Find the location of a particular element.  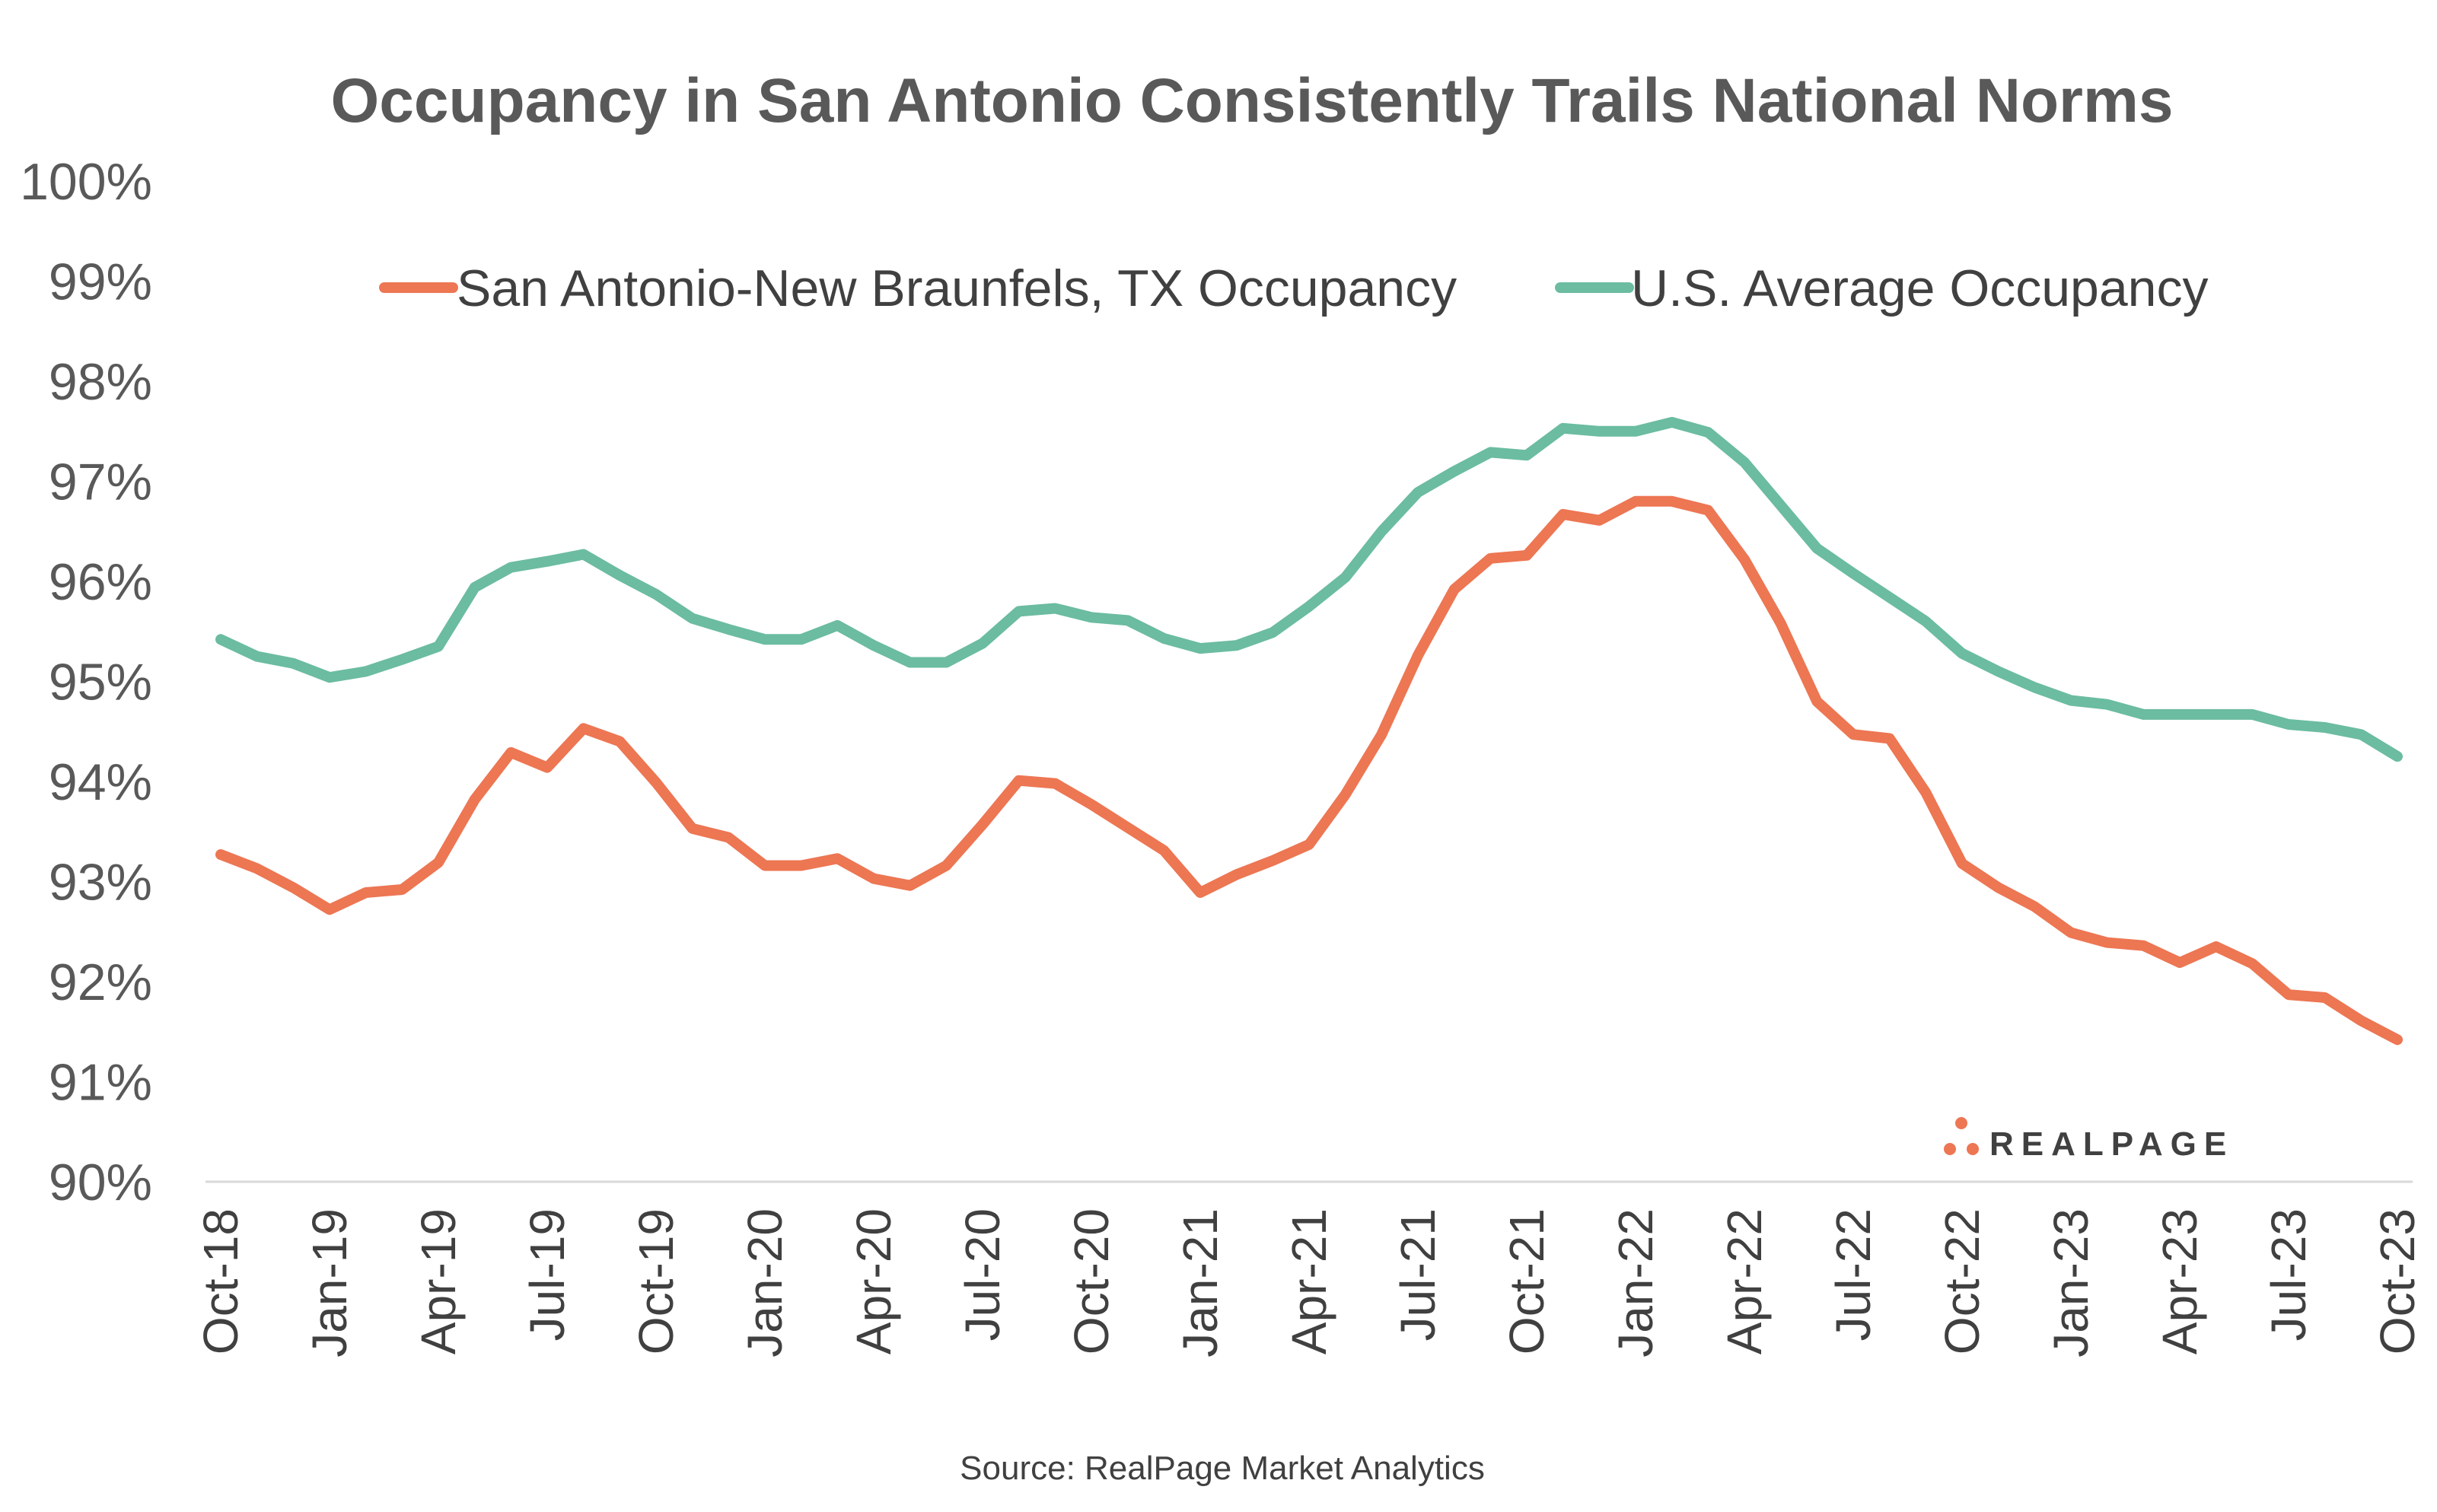

x-tick-label: Oct-21 is located at coordinates (1526, 1281).